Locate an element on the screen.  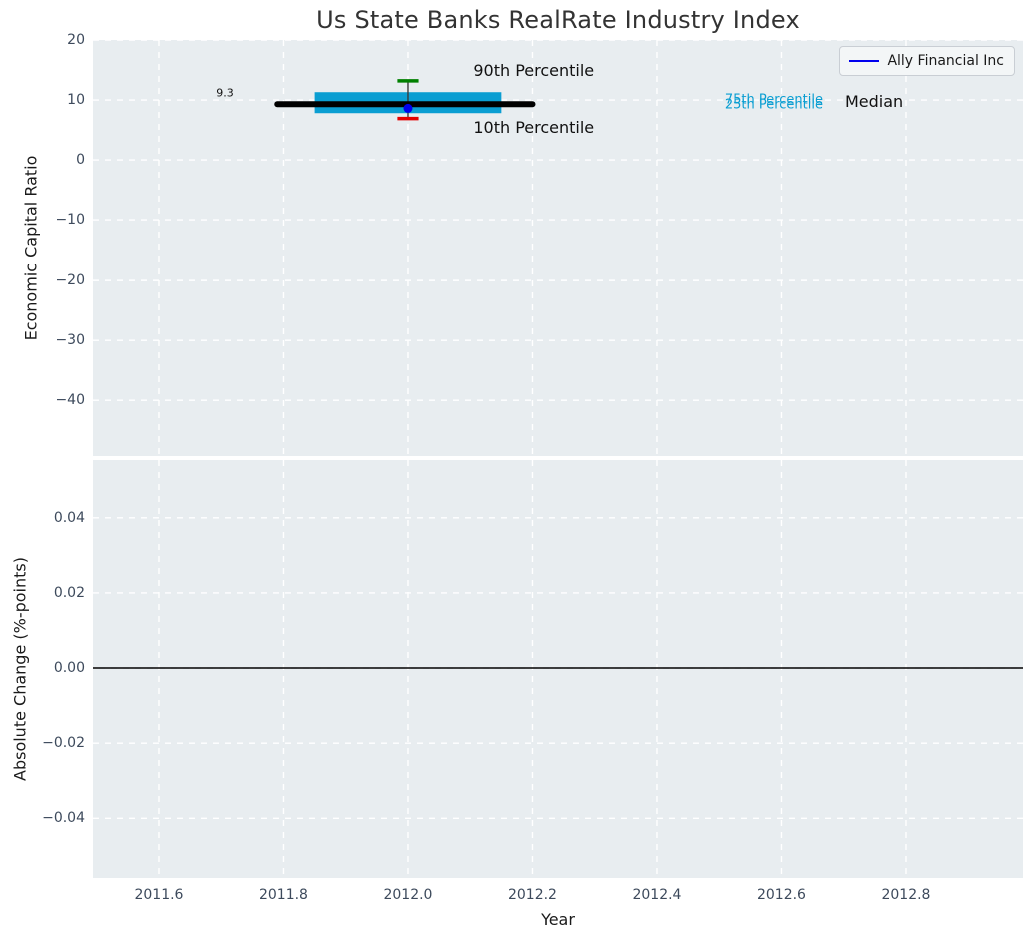
legend: Ally Financial Inc is located at coordinates (927, 61).